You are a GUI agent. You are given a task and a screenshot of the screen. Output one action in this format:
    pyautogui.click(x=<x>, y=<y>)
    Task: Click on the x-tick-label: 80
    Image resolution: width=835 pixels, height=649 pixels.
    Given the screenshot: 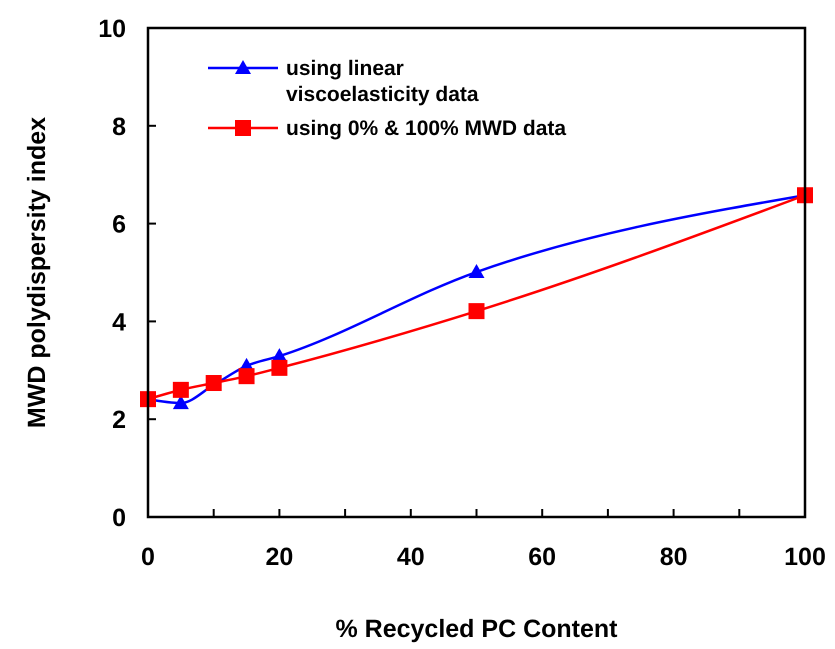 What is the action you would take?
    pyautogui.click(x=674, y=557)
    